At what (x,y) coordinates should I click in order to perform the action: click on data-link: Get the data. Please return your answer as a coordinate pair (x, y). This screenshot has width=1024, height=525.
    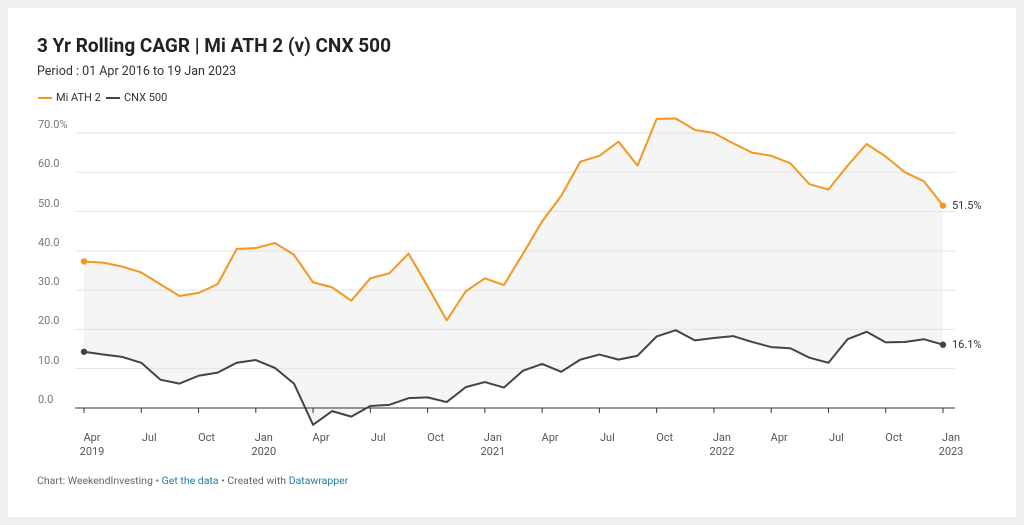
    Looking at the image, I should click on (190, 480).